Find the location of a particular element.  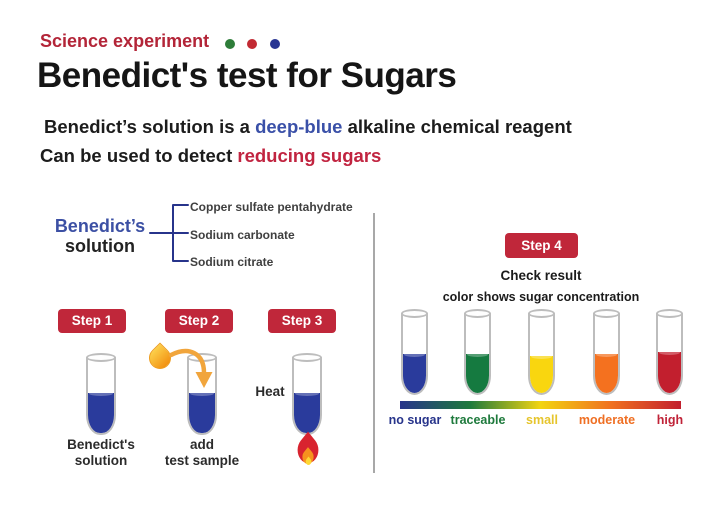

step3-badge: Step 3 is located at coordinates (302, 321).